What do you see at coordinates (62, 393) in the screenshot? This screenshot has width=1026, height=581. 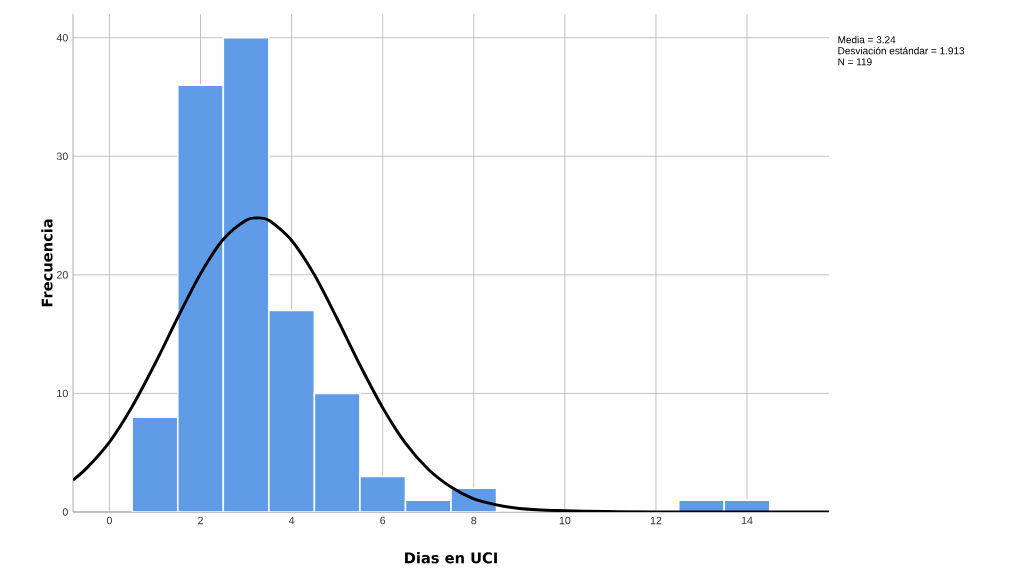 I see `y-tick-label: 10` at bounding box center [62, 393].